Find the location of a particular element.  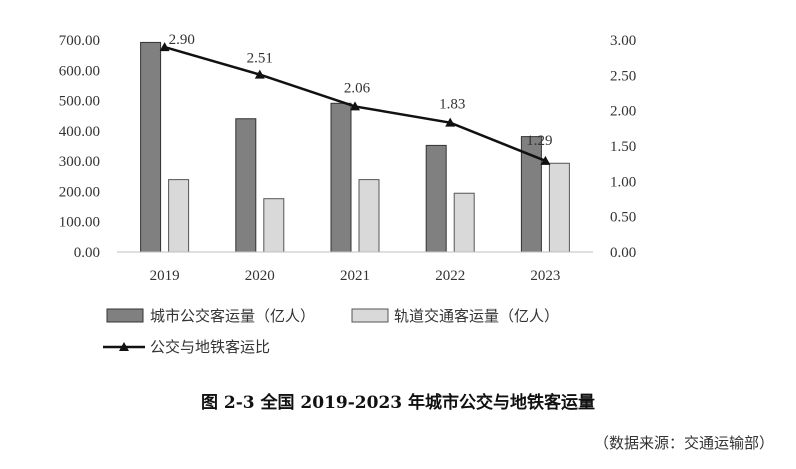

left-tick-label: 500.00 is located at coordinates (79, 102).